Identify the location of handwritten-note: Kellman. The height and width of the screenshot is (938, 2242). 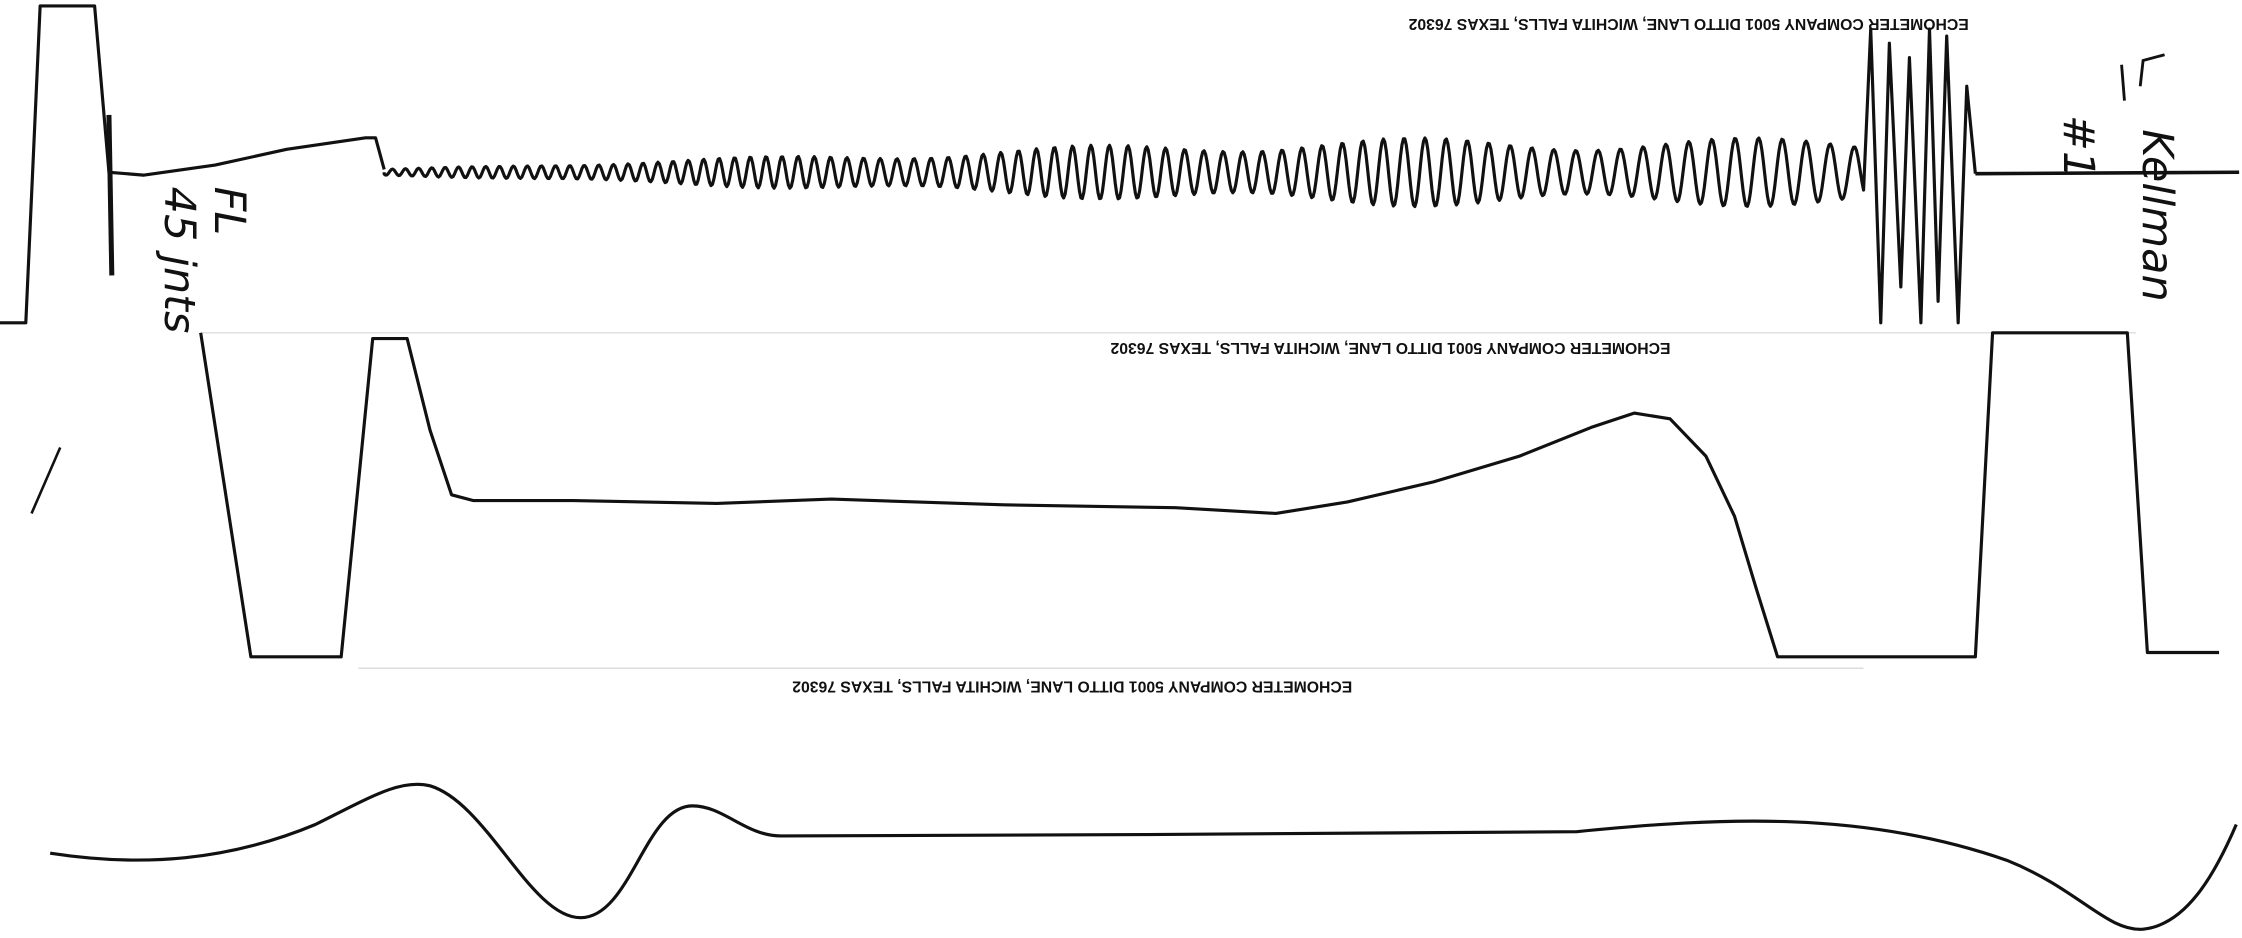
(2157, 215).